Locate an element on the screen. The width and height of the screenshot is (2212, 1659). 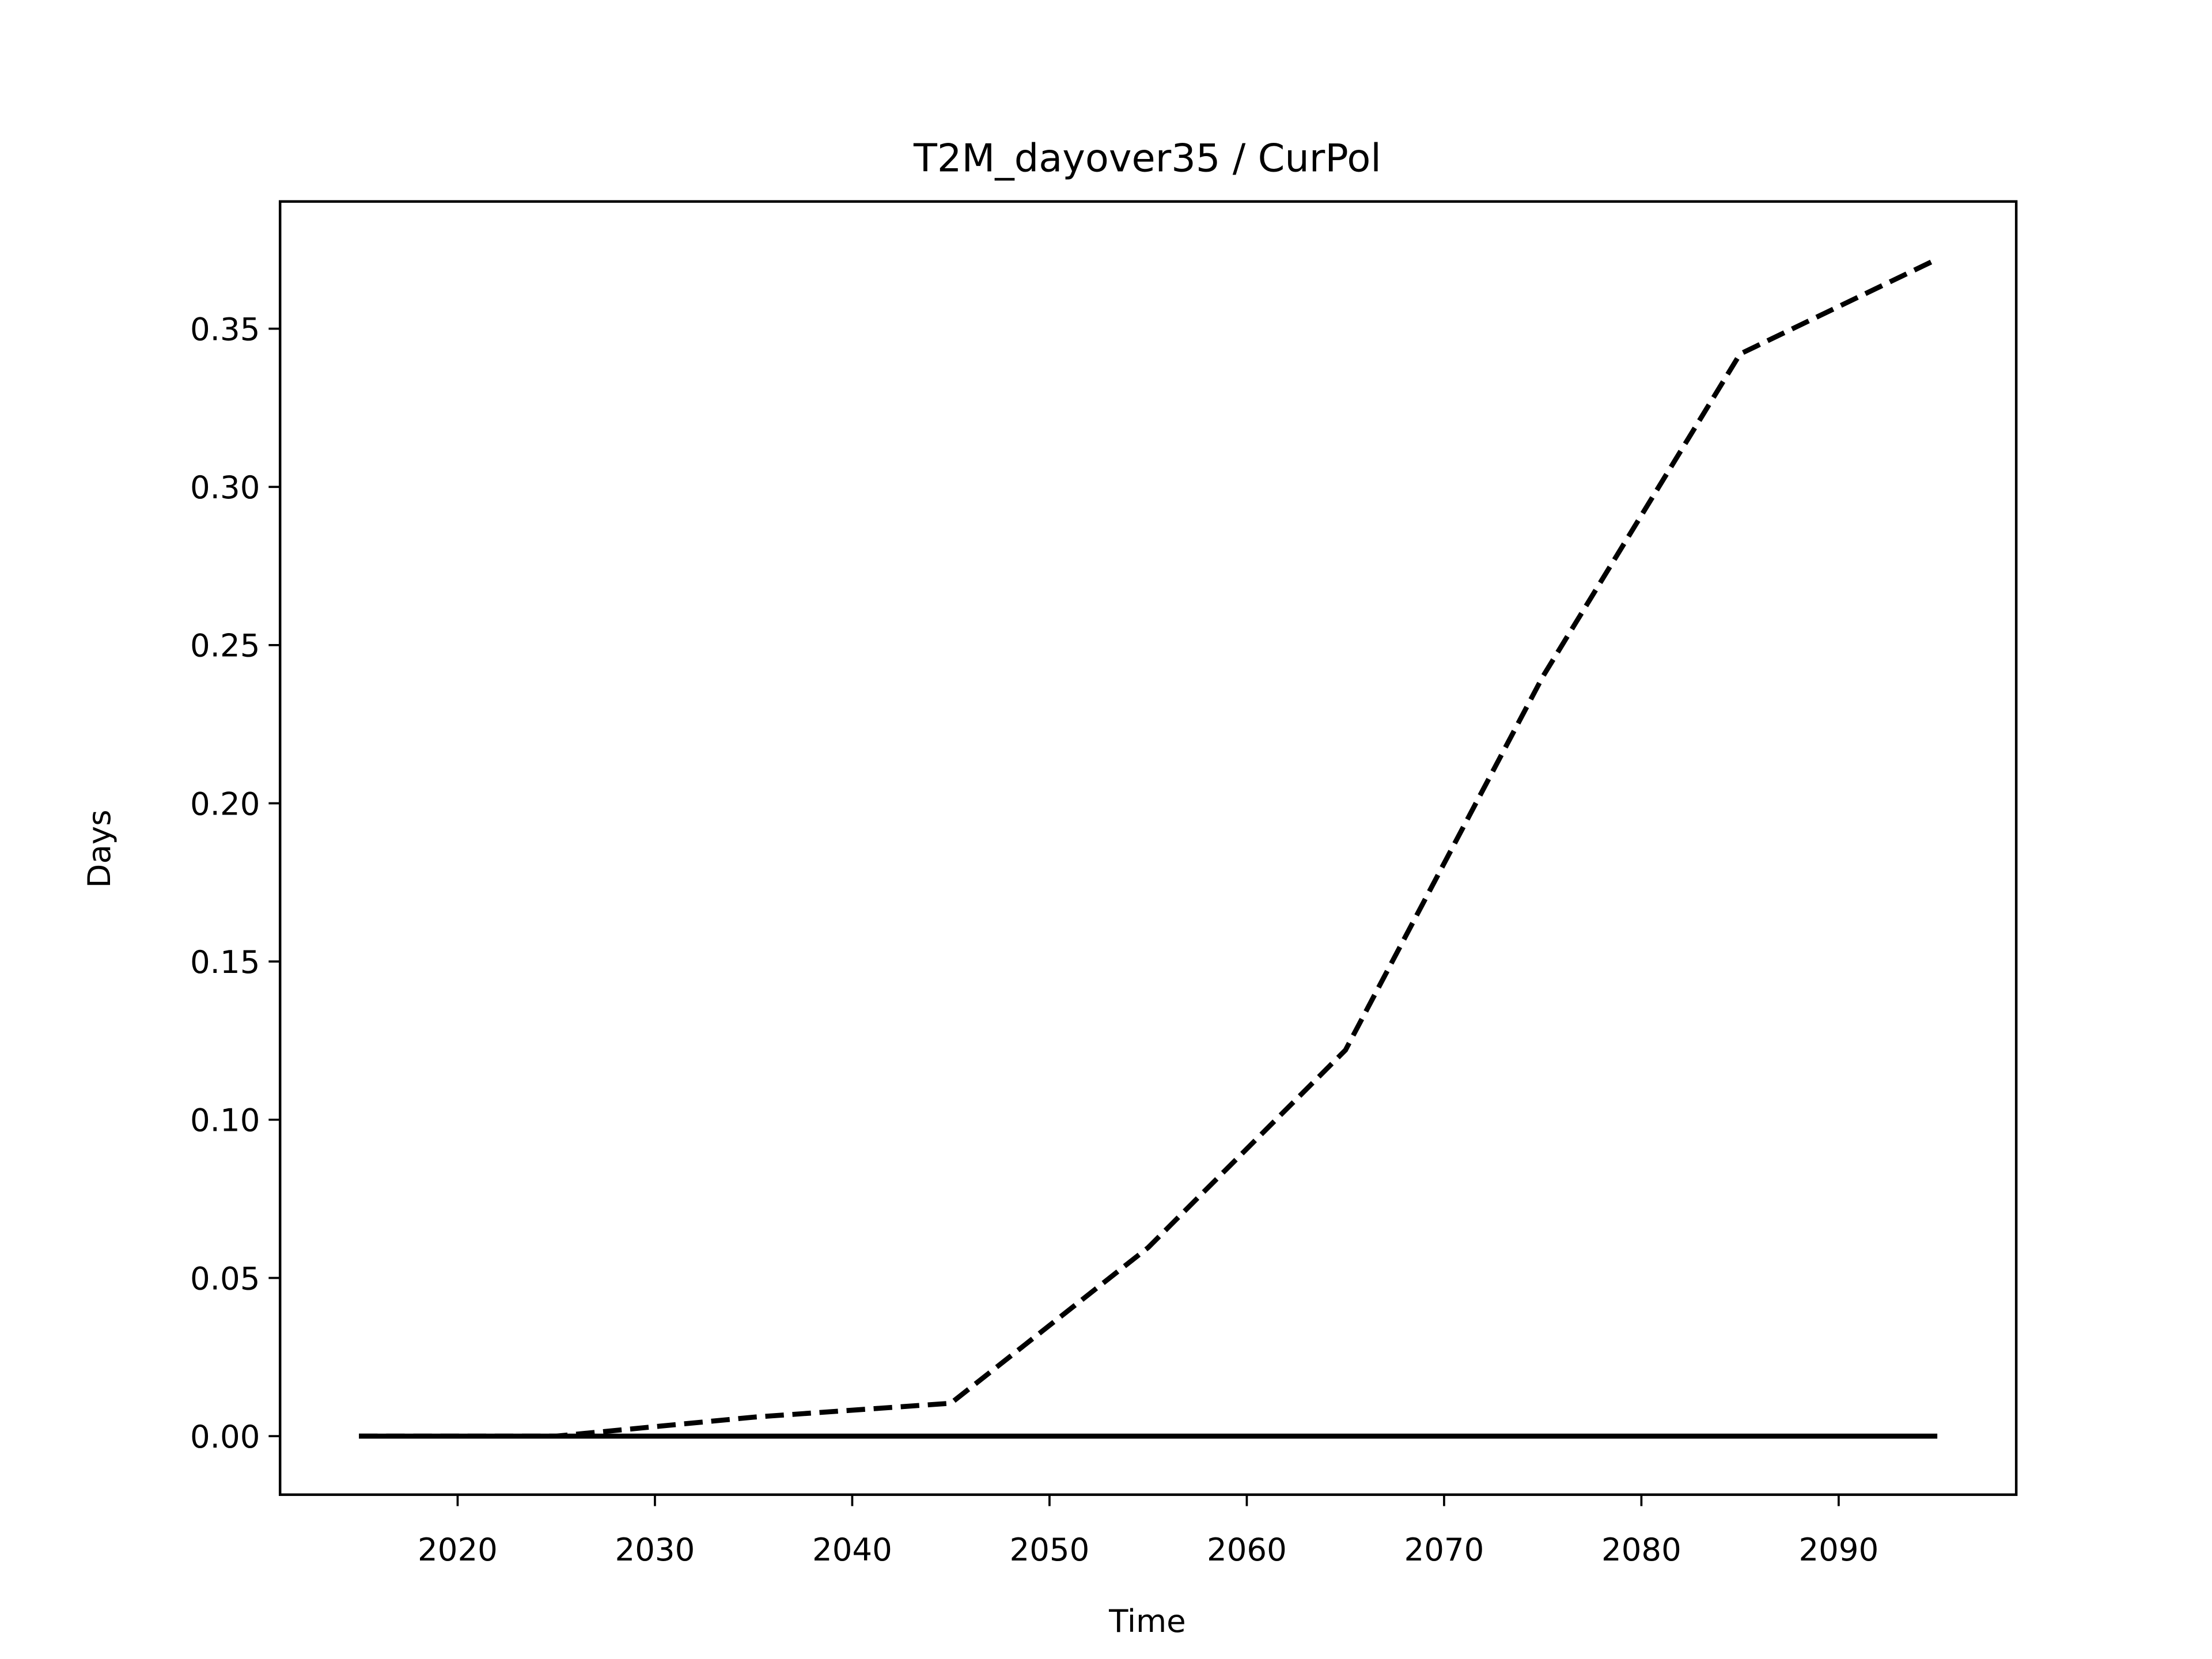
y-tick-label: 0.10 is located at coordinates (225, 1120).